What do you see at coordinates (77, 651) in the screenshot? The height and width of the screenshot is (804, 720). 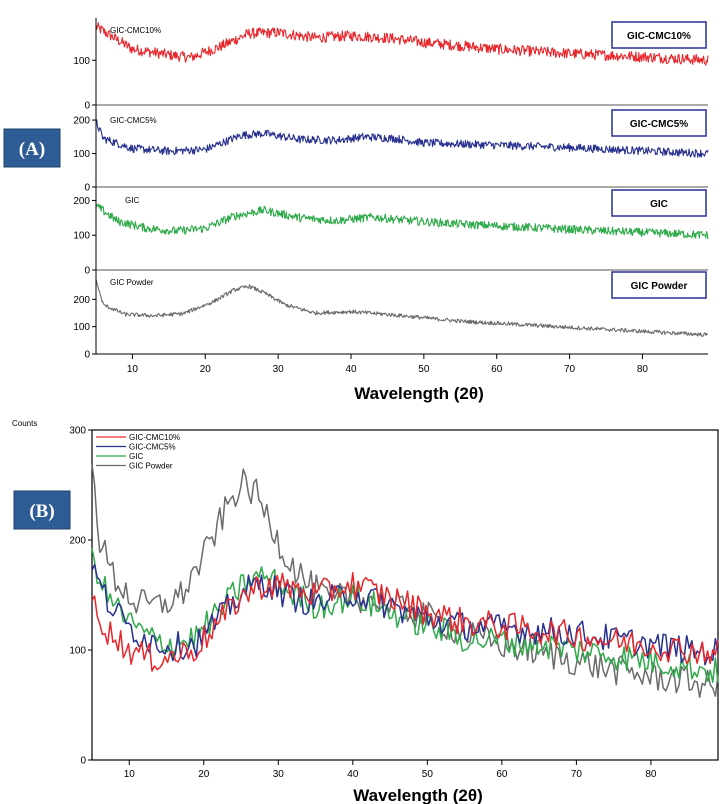 I see `panel-b-ytick-label: 100` at bounding box center [77, 651].